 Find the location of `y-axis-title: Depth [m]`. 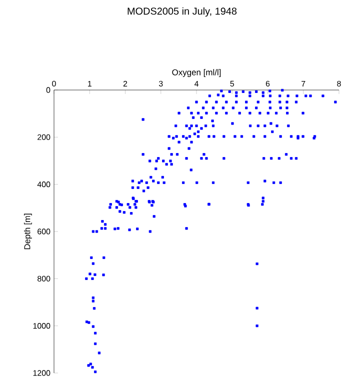

y-axis-title: Depth [m] is located at coordinates (28, 232).